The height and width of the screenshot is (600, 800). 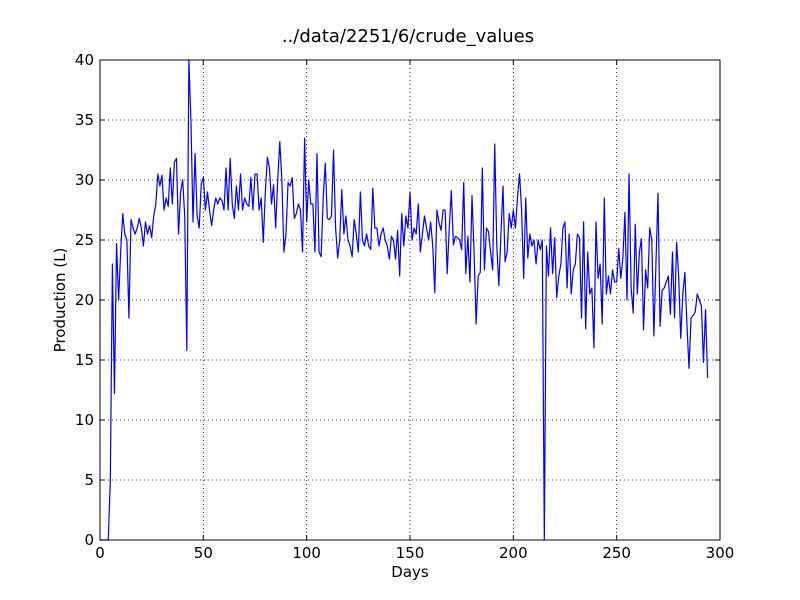 What do you see at coordinates (410, 572) in the screenshot?
I see `x-axis-label: Days` at bounding box center [410, 572].